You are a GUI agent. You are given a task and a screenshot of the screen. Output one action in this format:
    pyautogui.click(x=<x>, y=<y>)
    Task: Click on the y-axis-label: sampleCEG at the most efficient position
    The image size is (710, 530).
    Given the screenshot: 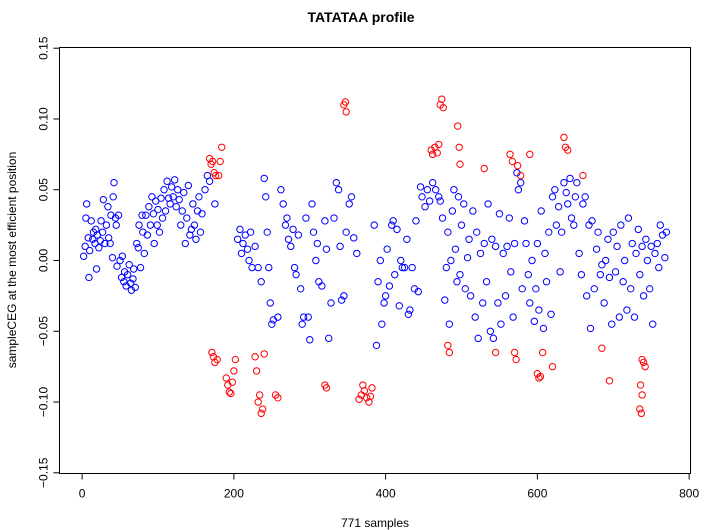 What is the action you would take?
    pyautogui.click(x=12, y=260)
    